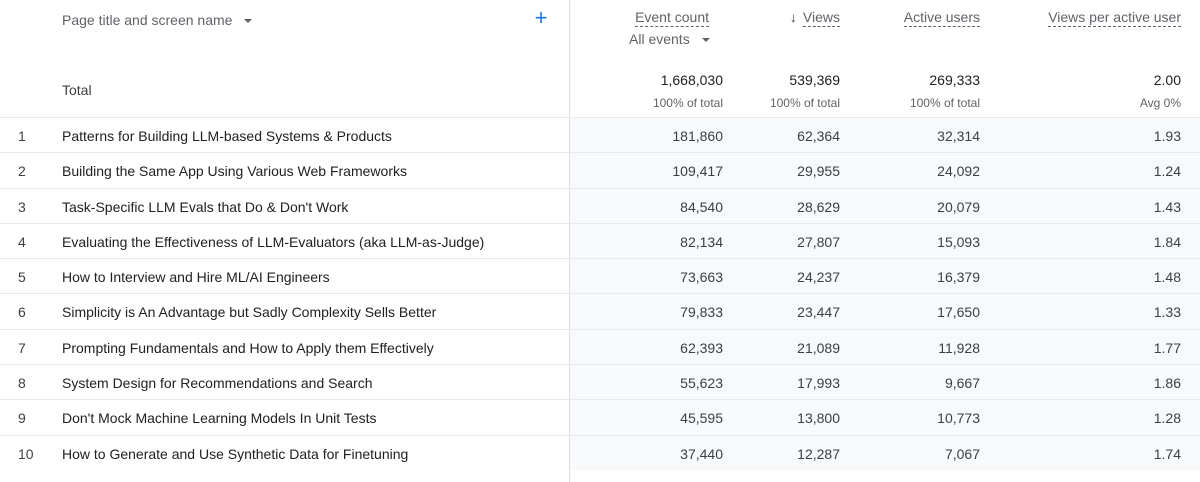 This screenshot has width=1200, height=482. What do you see at coordinates (818, 312) in the screenshot?
I see `views-cell: 23,447` at bounding box center [818, 312].